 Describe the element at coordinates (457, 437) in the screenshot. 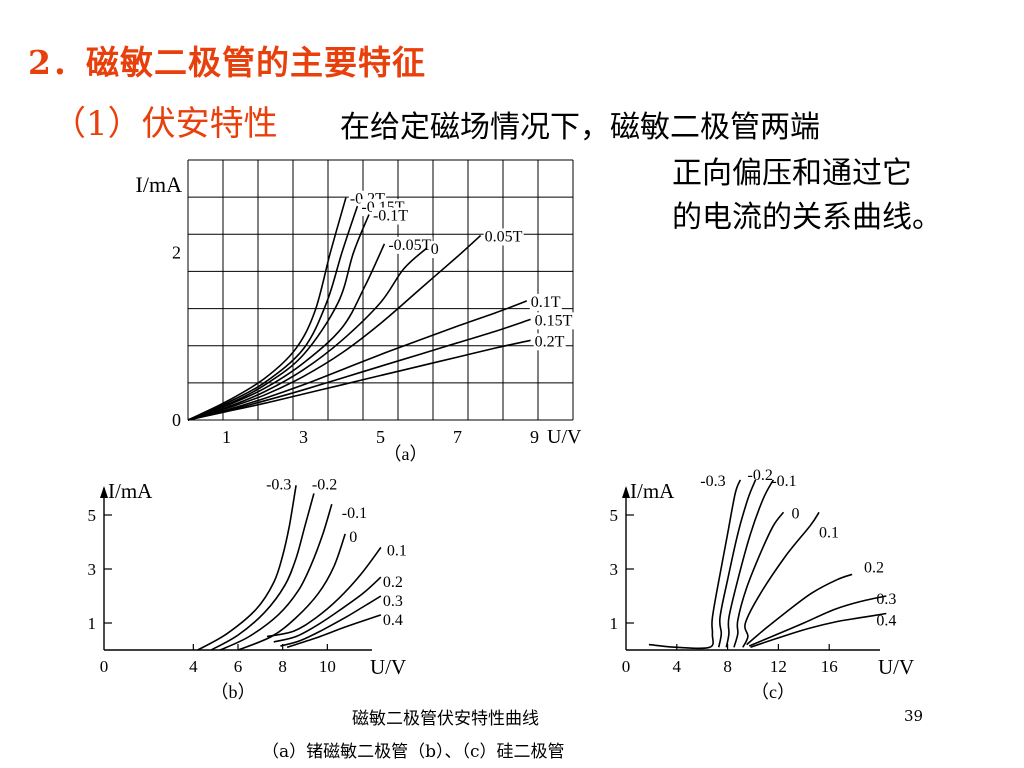

I see `x-tick-label: 7` at that location.